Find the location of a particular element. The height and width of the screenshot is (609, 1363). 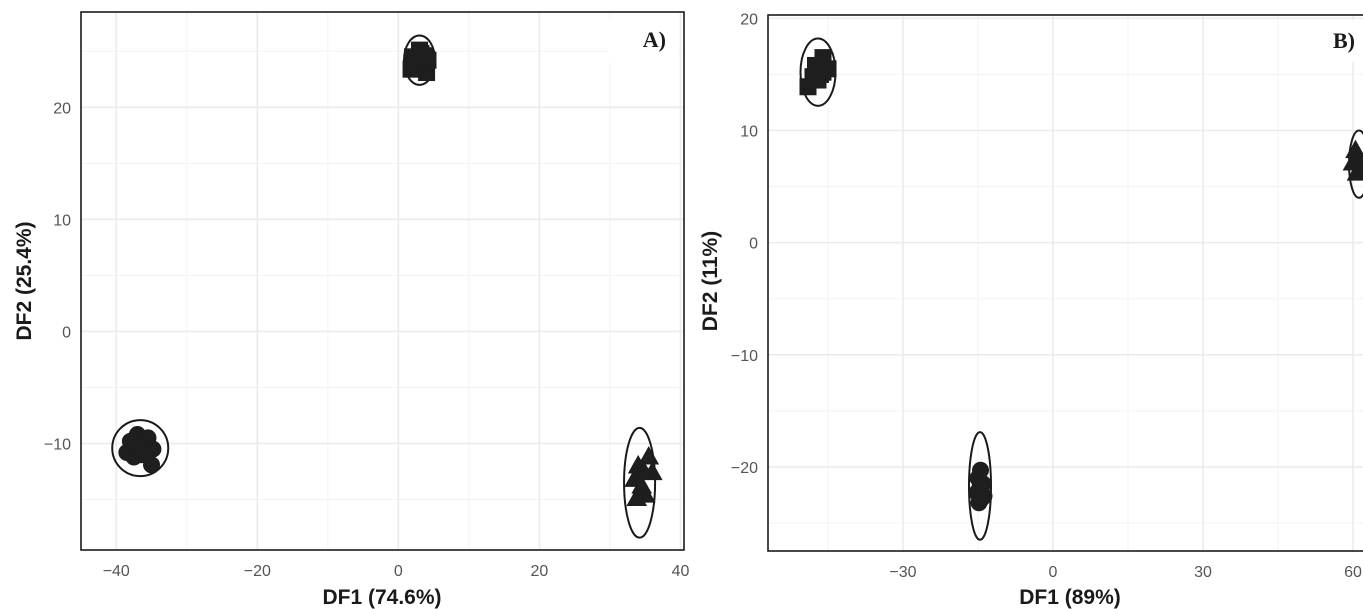

panel-label-a: A) is located at coordinates (654, 39).